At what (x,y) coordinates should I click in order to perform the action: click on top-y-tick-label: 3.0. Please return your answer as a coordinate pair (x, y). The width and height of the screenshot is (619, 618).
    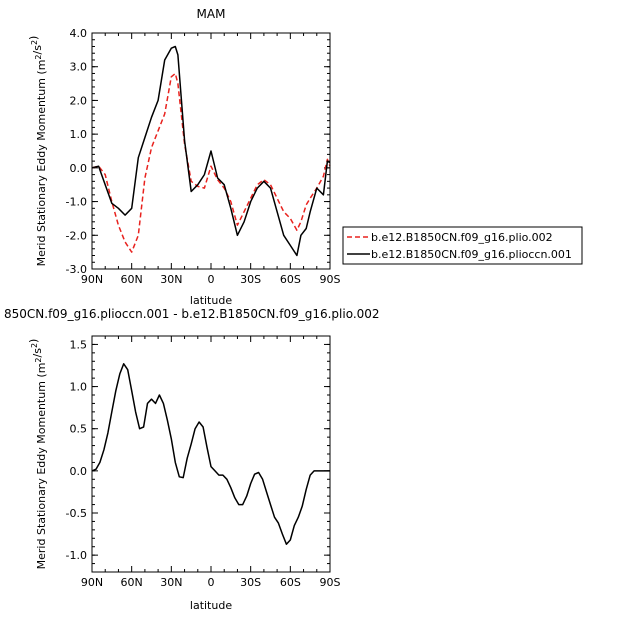
    Looking at the image, I should click on (79, 67).